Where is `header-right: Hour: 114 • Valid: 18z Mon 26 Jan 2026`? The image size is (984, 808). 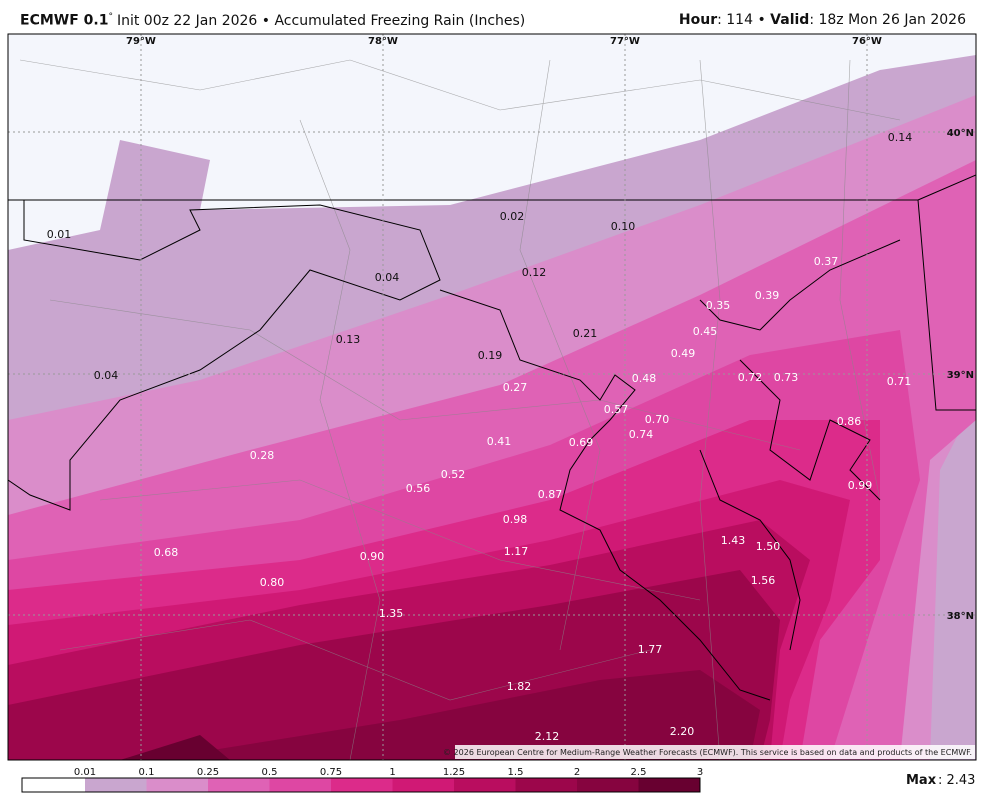 header-right: Hour: 114 • Valid: 18z Mon 26 Jan 2026 is located at coordinates (822, 20).